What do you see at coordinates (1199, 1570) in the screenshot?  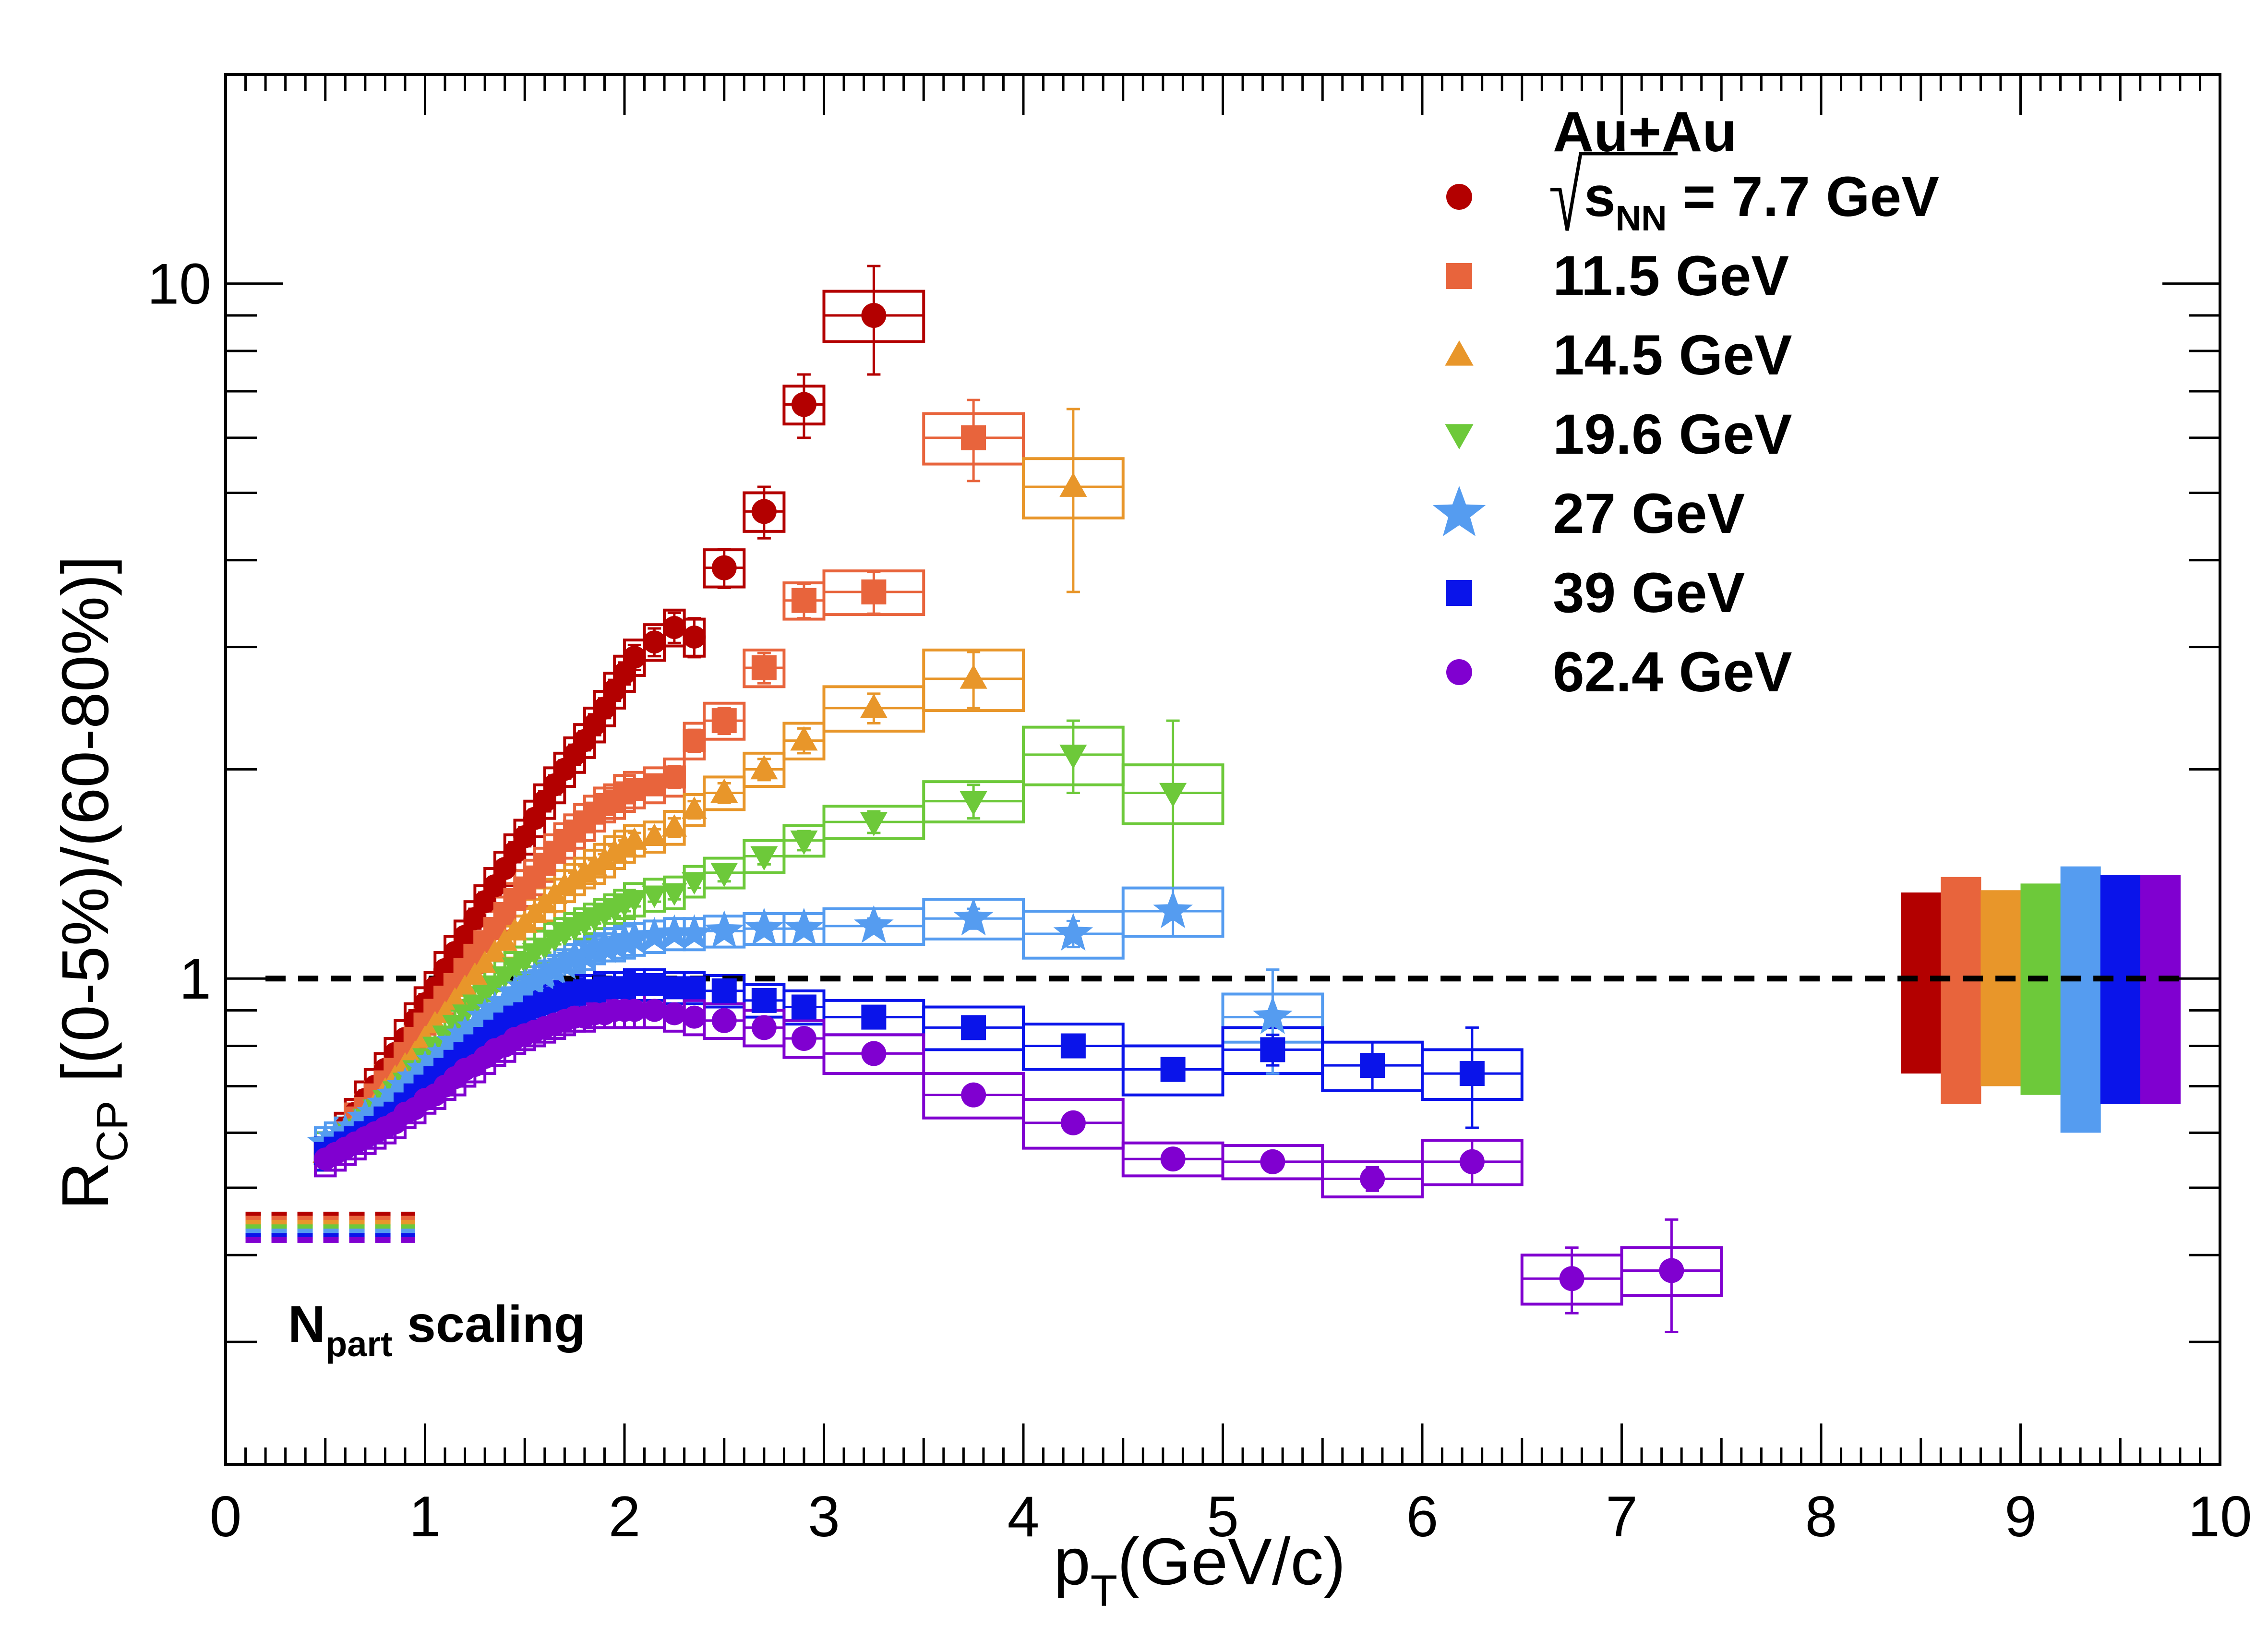 I see `x-axis-title: pT(GeV/c)` at bounding box center [1199, 1570].